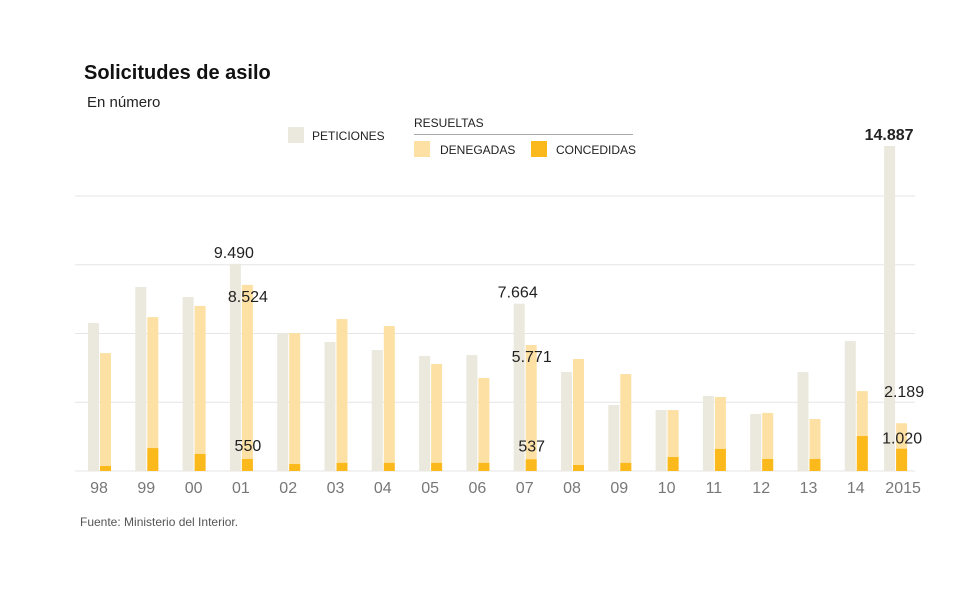  I want to click on legend-label-denegadas: DENEGADAS, so click(478, 150).